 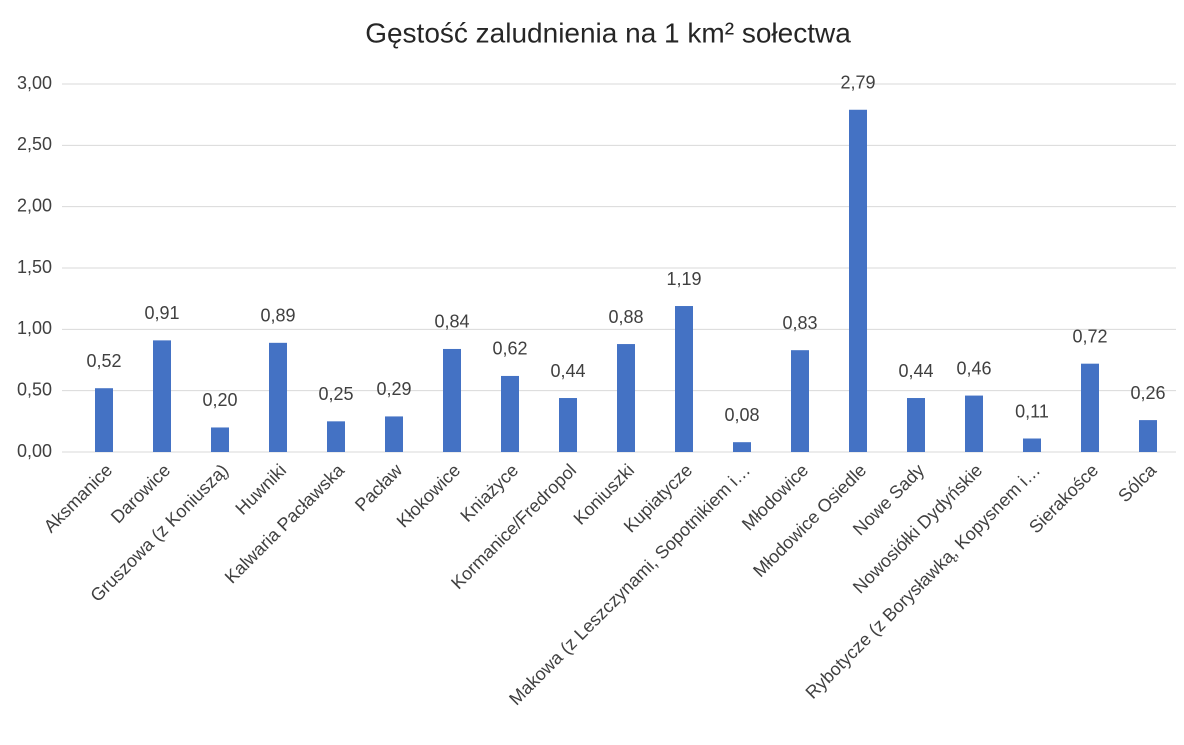 What do you see at coordinates (973, 368) in the screenshot?
I see `data-label: 0,46` at bounding box center [973, 368].